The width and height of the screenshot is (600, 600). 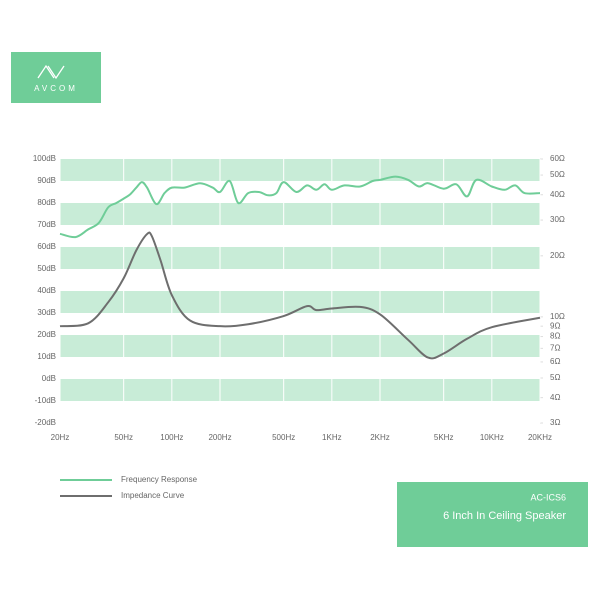 I want to click on y2-tick-label: 8Ω, so click(x=555, y=336).